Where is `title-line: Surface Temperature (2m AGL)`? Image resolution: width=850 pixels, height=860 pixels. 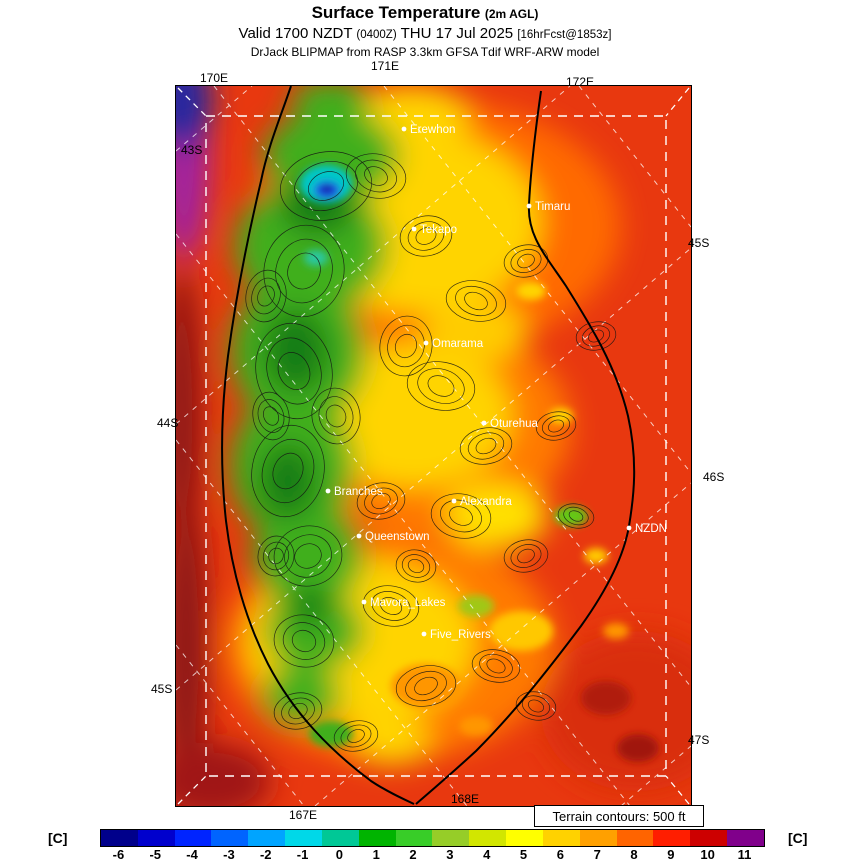
title-line: Surface Temperature (2m AGL) is located at coordinates (425, 13).